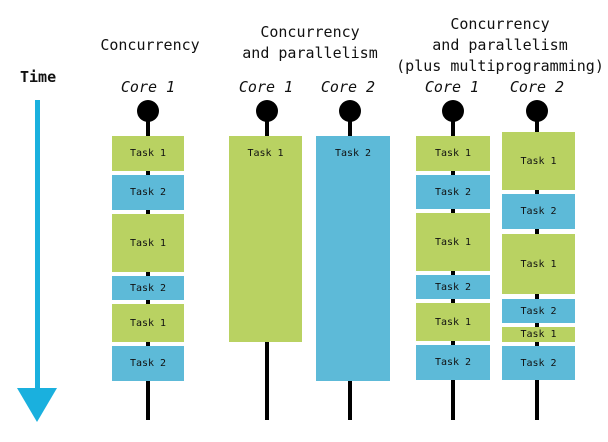 The height and width of the screenshot is (442, 608). Describe the element at coordinates (38, 77) in the screenshot. I see `time-label: Time` at that location.